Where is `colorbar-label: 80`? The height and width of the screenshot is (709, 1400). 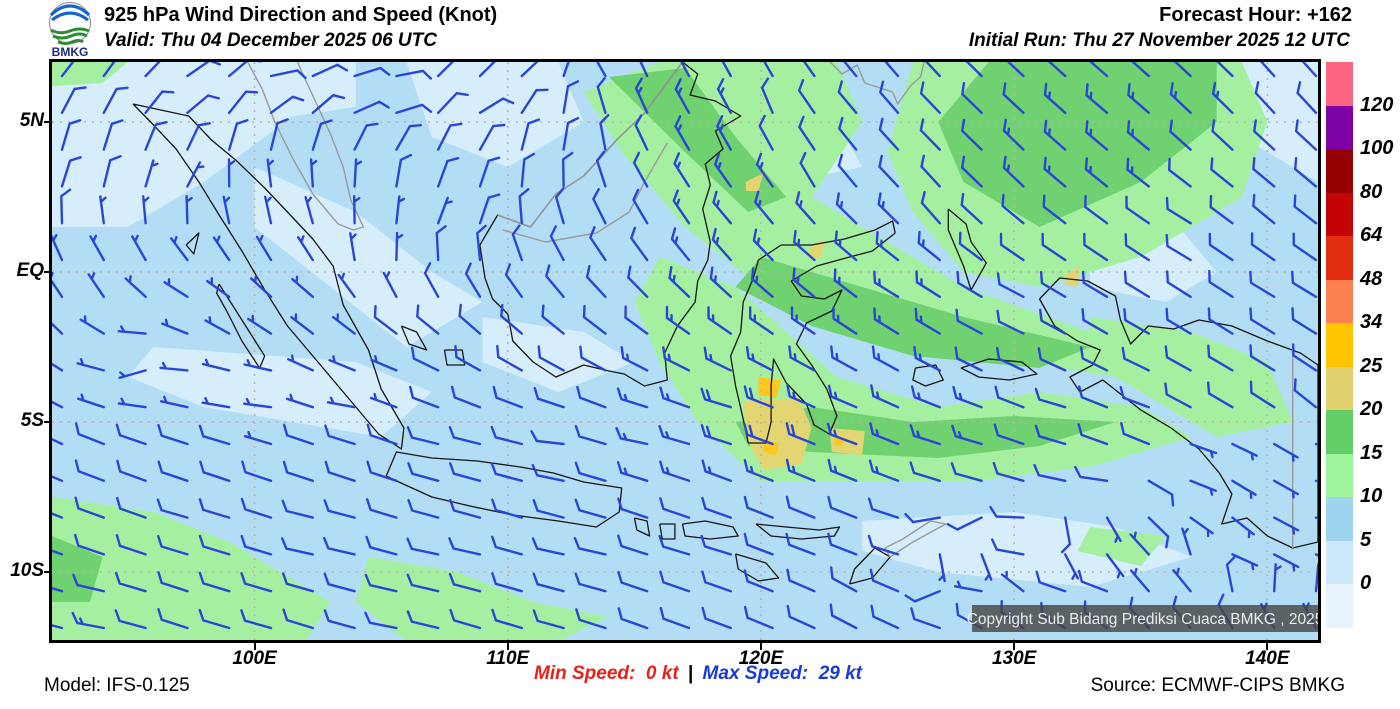
colorbar-label: 80 is located at coordinates (1371, 191).